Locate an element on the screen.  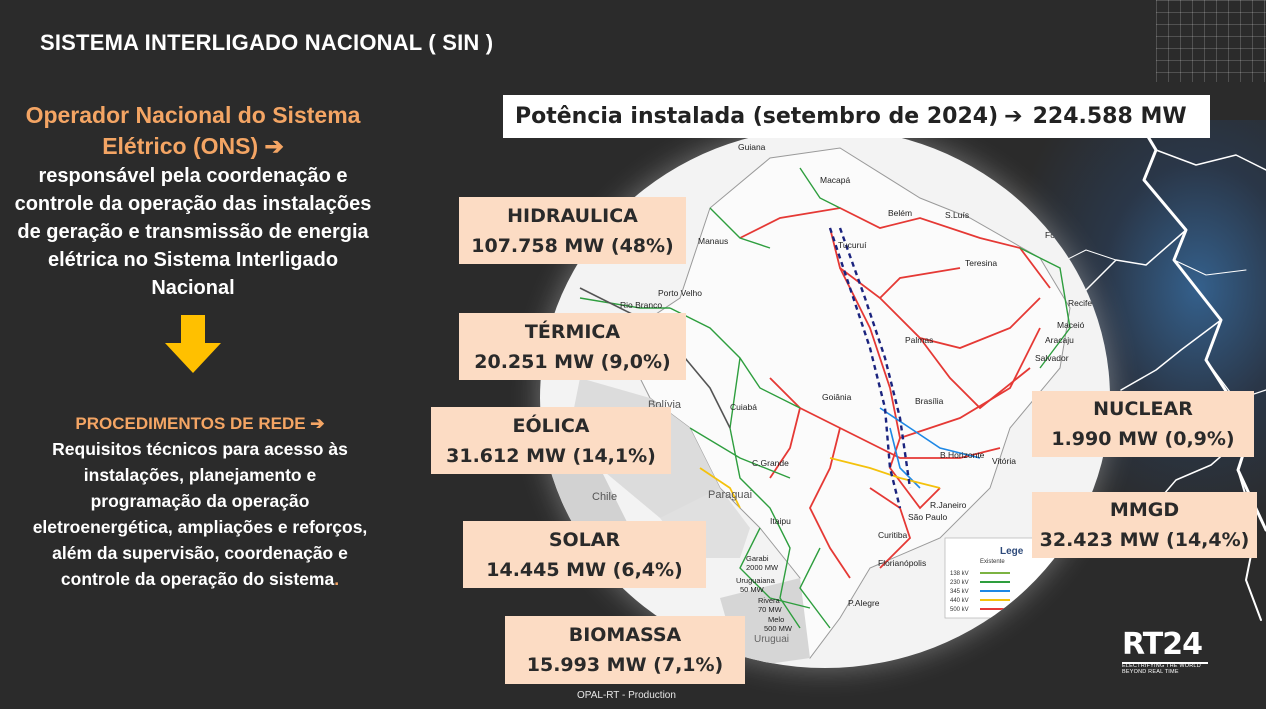
source-name: BIOMASSA is located at coordinates (625, 635).